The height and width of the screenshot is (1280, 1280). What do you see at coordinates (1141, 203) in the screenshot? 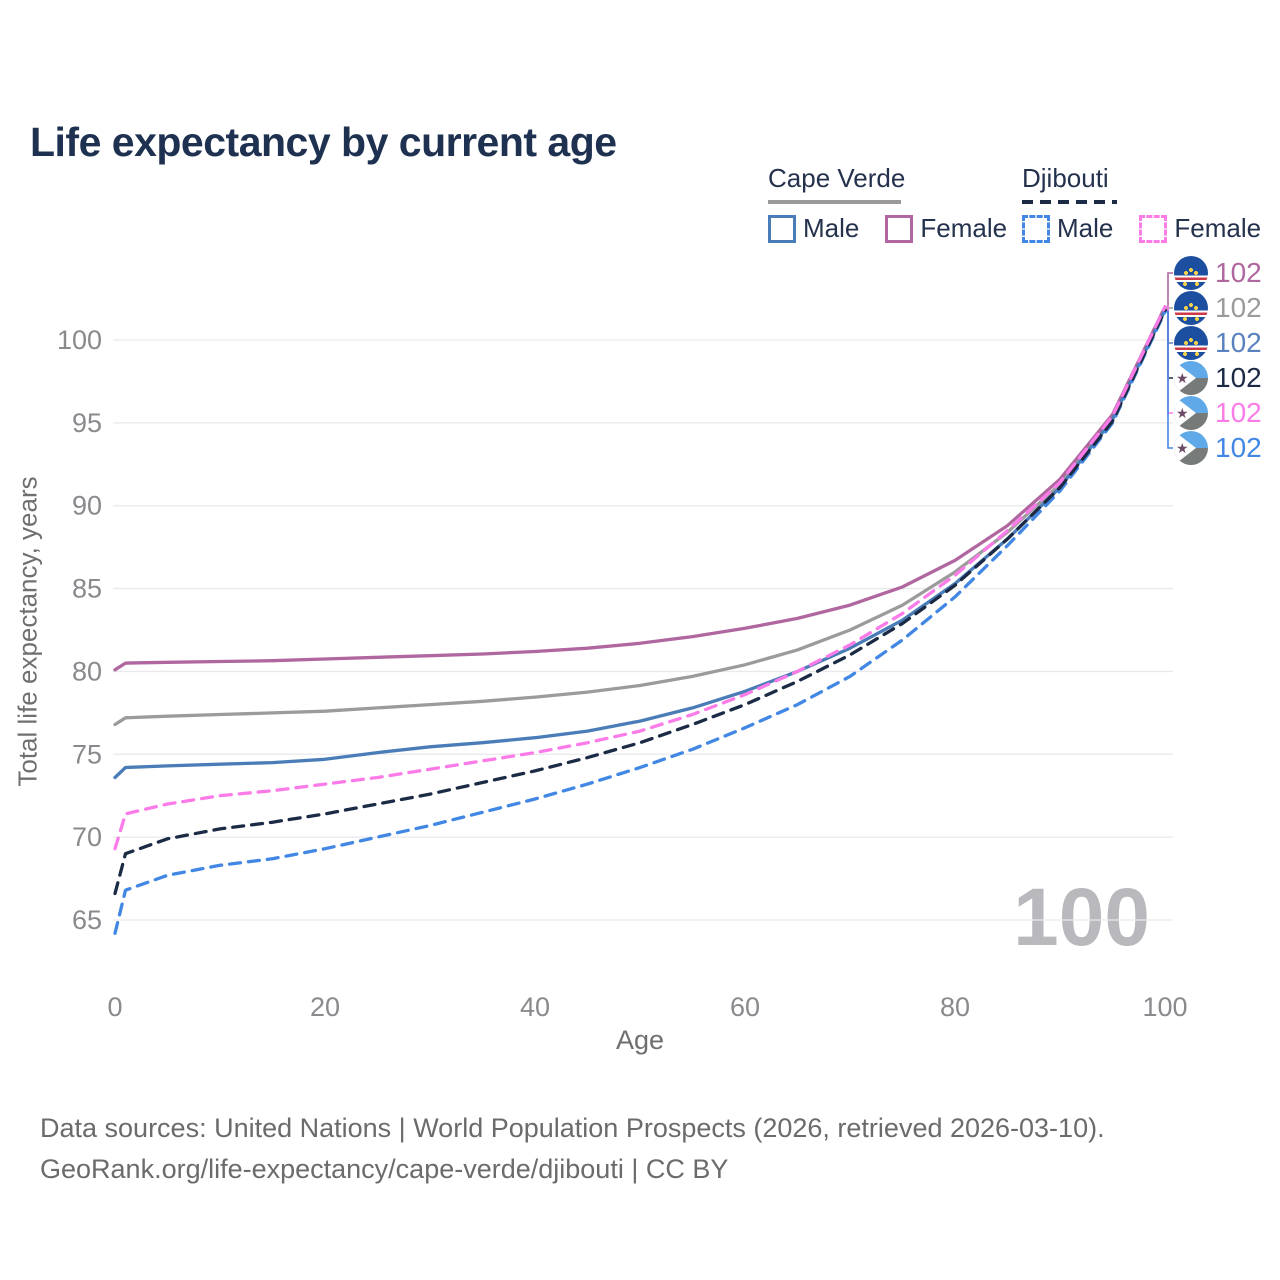
I see `legend-group-djibouti: Djibouti Male Female` at bounding box center [1141, 203].